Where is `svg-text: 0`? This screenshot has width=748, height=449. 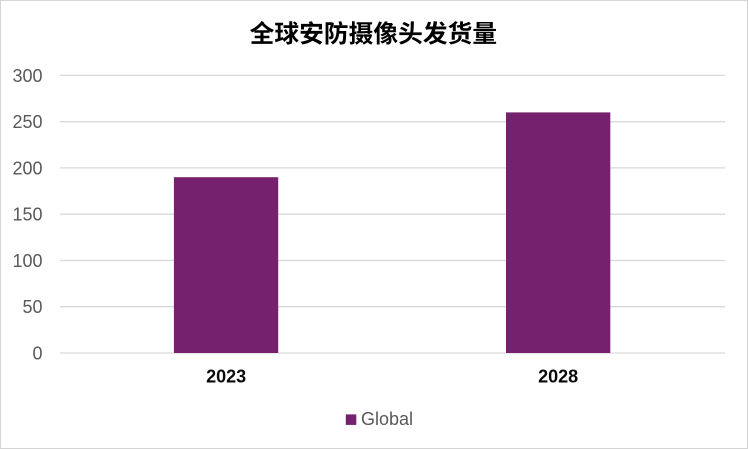 svg-text: 0 is located at coordinates (37, 353).